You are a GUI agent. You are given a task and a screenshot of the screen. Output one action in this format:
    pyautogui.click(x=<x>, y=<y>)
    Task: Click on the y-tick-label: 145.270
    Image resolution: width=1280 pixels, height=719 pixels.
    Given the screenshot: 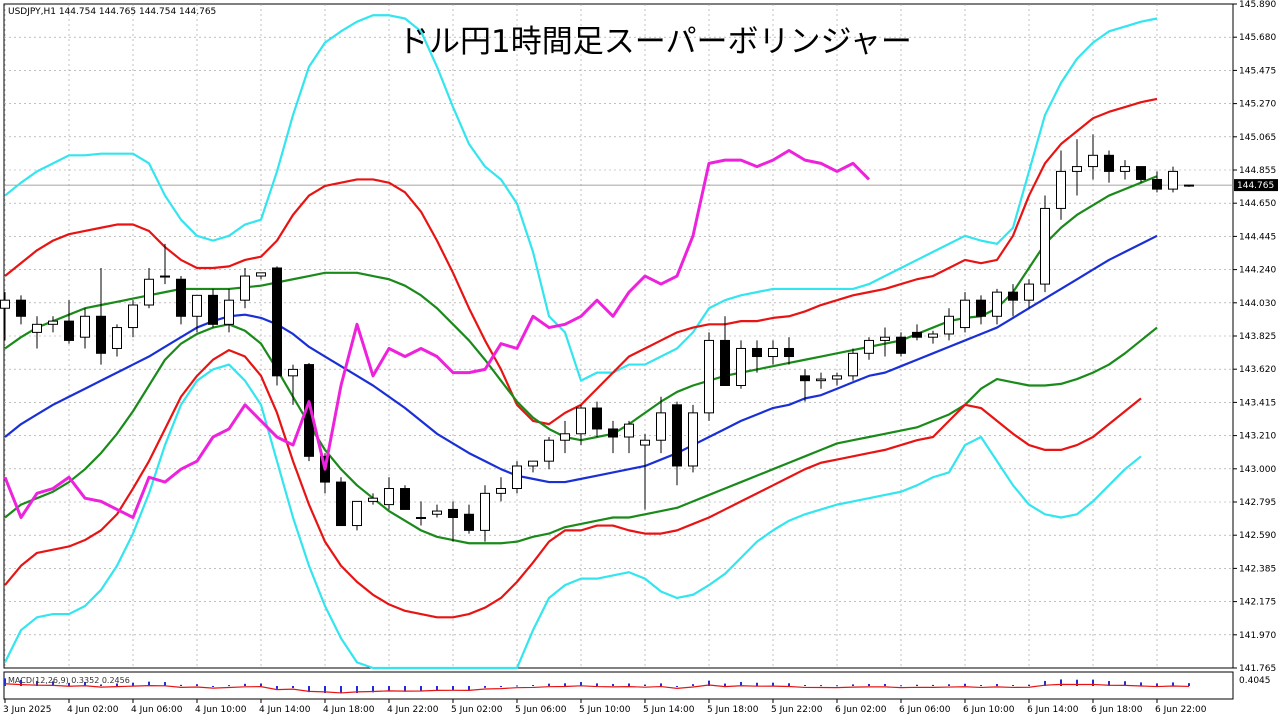 What is the action you would take?
    pyautogui.click(x=1257, y=105)
    